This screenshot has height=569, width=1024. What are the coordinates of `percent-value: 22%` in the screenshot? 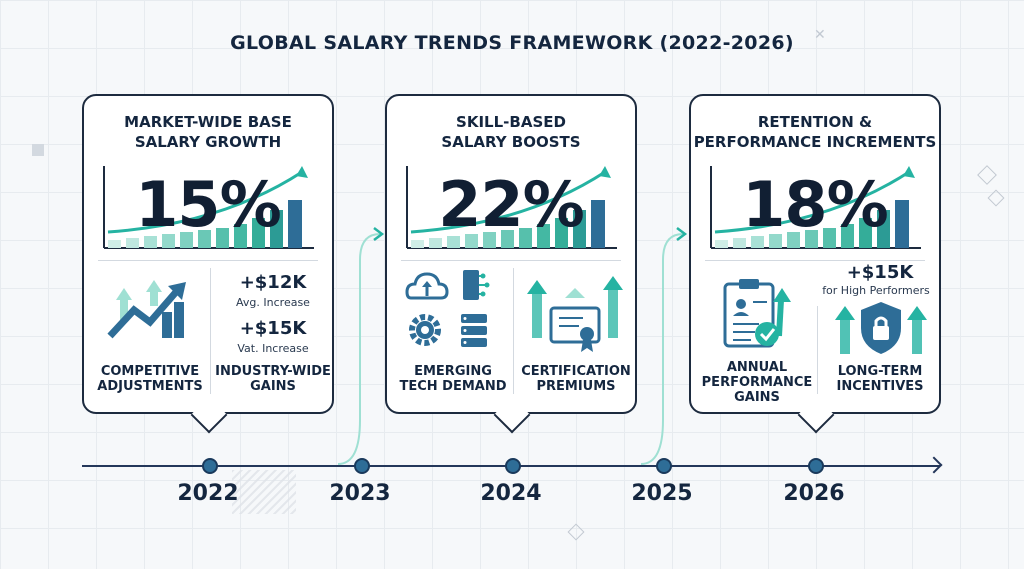 It's located at (511, 204).